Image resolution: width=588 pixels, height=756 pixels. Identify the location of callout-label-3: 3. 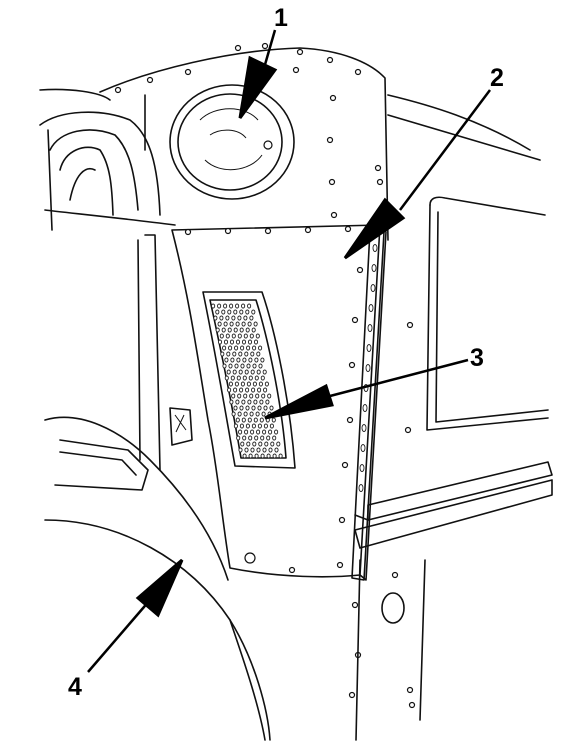
(477, 358).